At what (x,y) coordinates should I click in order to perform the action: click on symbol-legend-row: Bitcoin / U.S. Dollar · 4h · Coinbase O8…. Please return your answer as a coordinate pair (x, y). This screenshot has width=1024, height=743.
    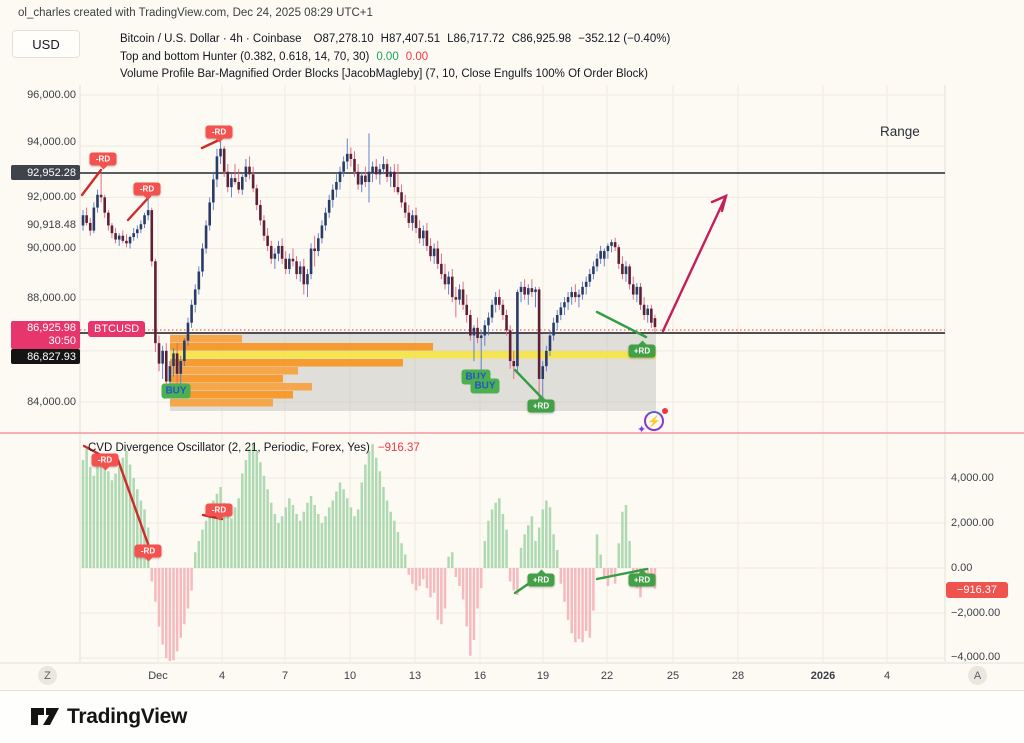
    Looking at the image, I should click on (395, 40).